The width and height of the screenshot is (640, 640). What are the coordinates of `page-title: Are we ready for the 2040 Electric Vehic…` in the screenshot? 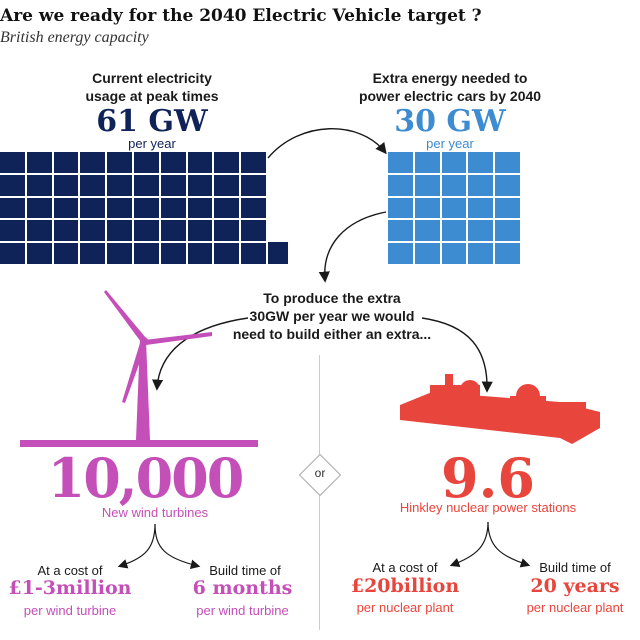 It's located at (241, 16).